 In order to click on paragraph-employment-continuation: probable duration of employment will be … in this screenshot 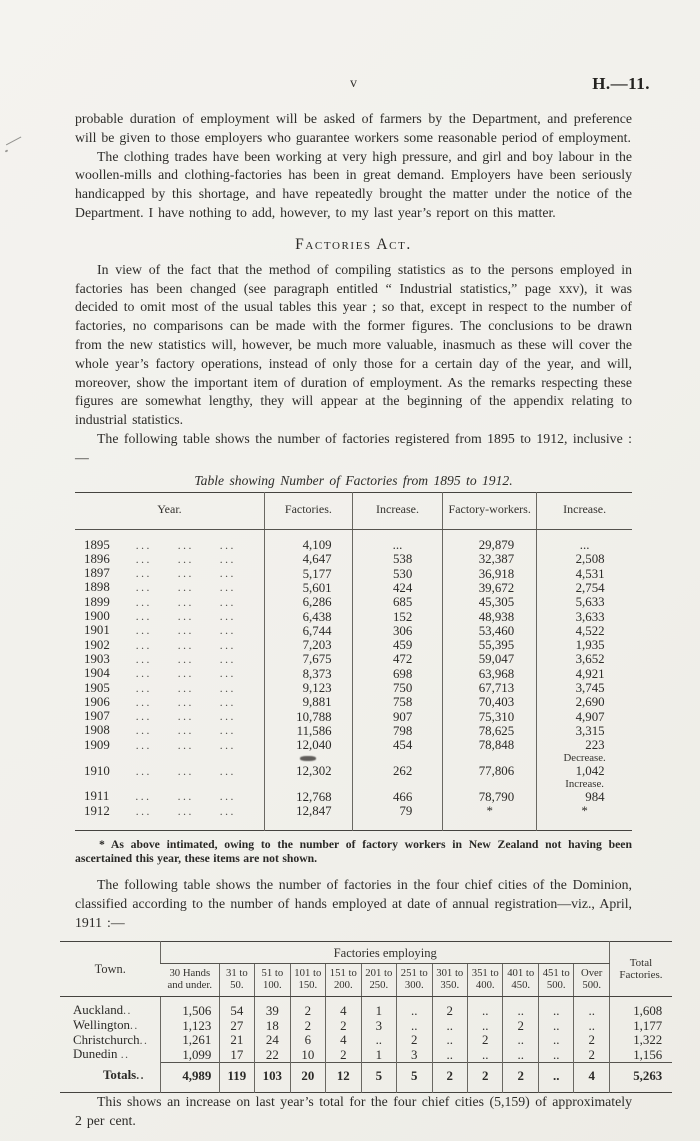, I will do `click(353, 128)`.